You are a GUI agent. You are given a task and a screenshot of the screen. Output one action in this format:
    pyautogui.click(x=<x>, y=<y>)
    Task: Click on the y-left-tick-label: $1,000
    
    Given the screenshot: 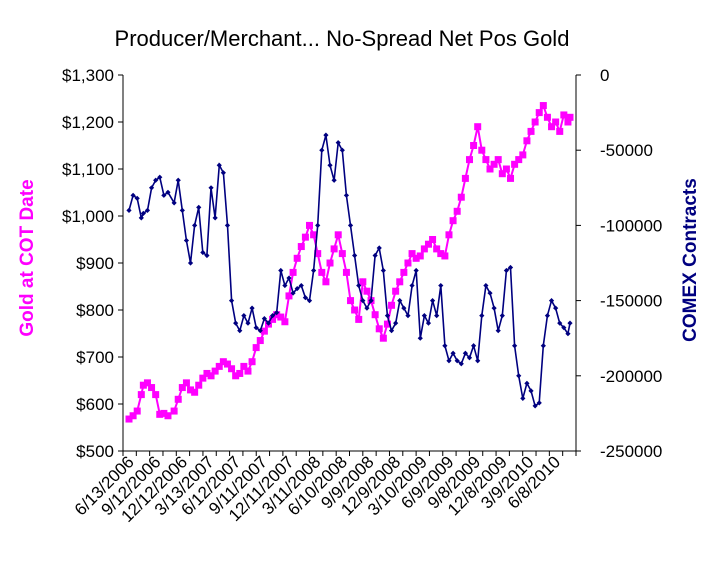 What is the action you would take?
    pyautogui.click(x=88, y=216)
    